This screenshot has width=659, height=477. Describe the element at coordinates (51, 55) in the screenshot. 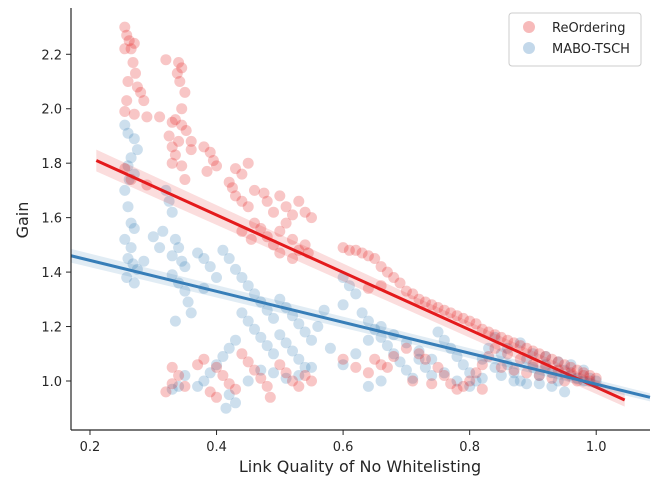

I see `y-tick-label: 2.2` at that location.